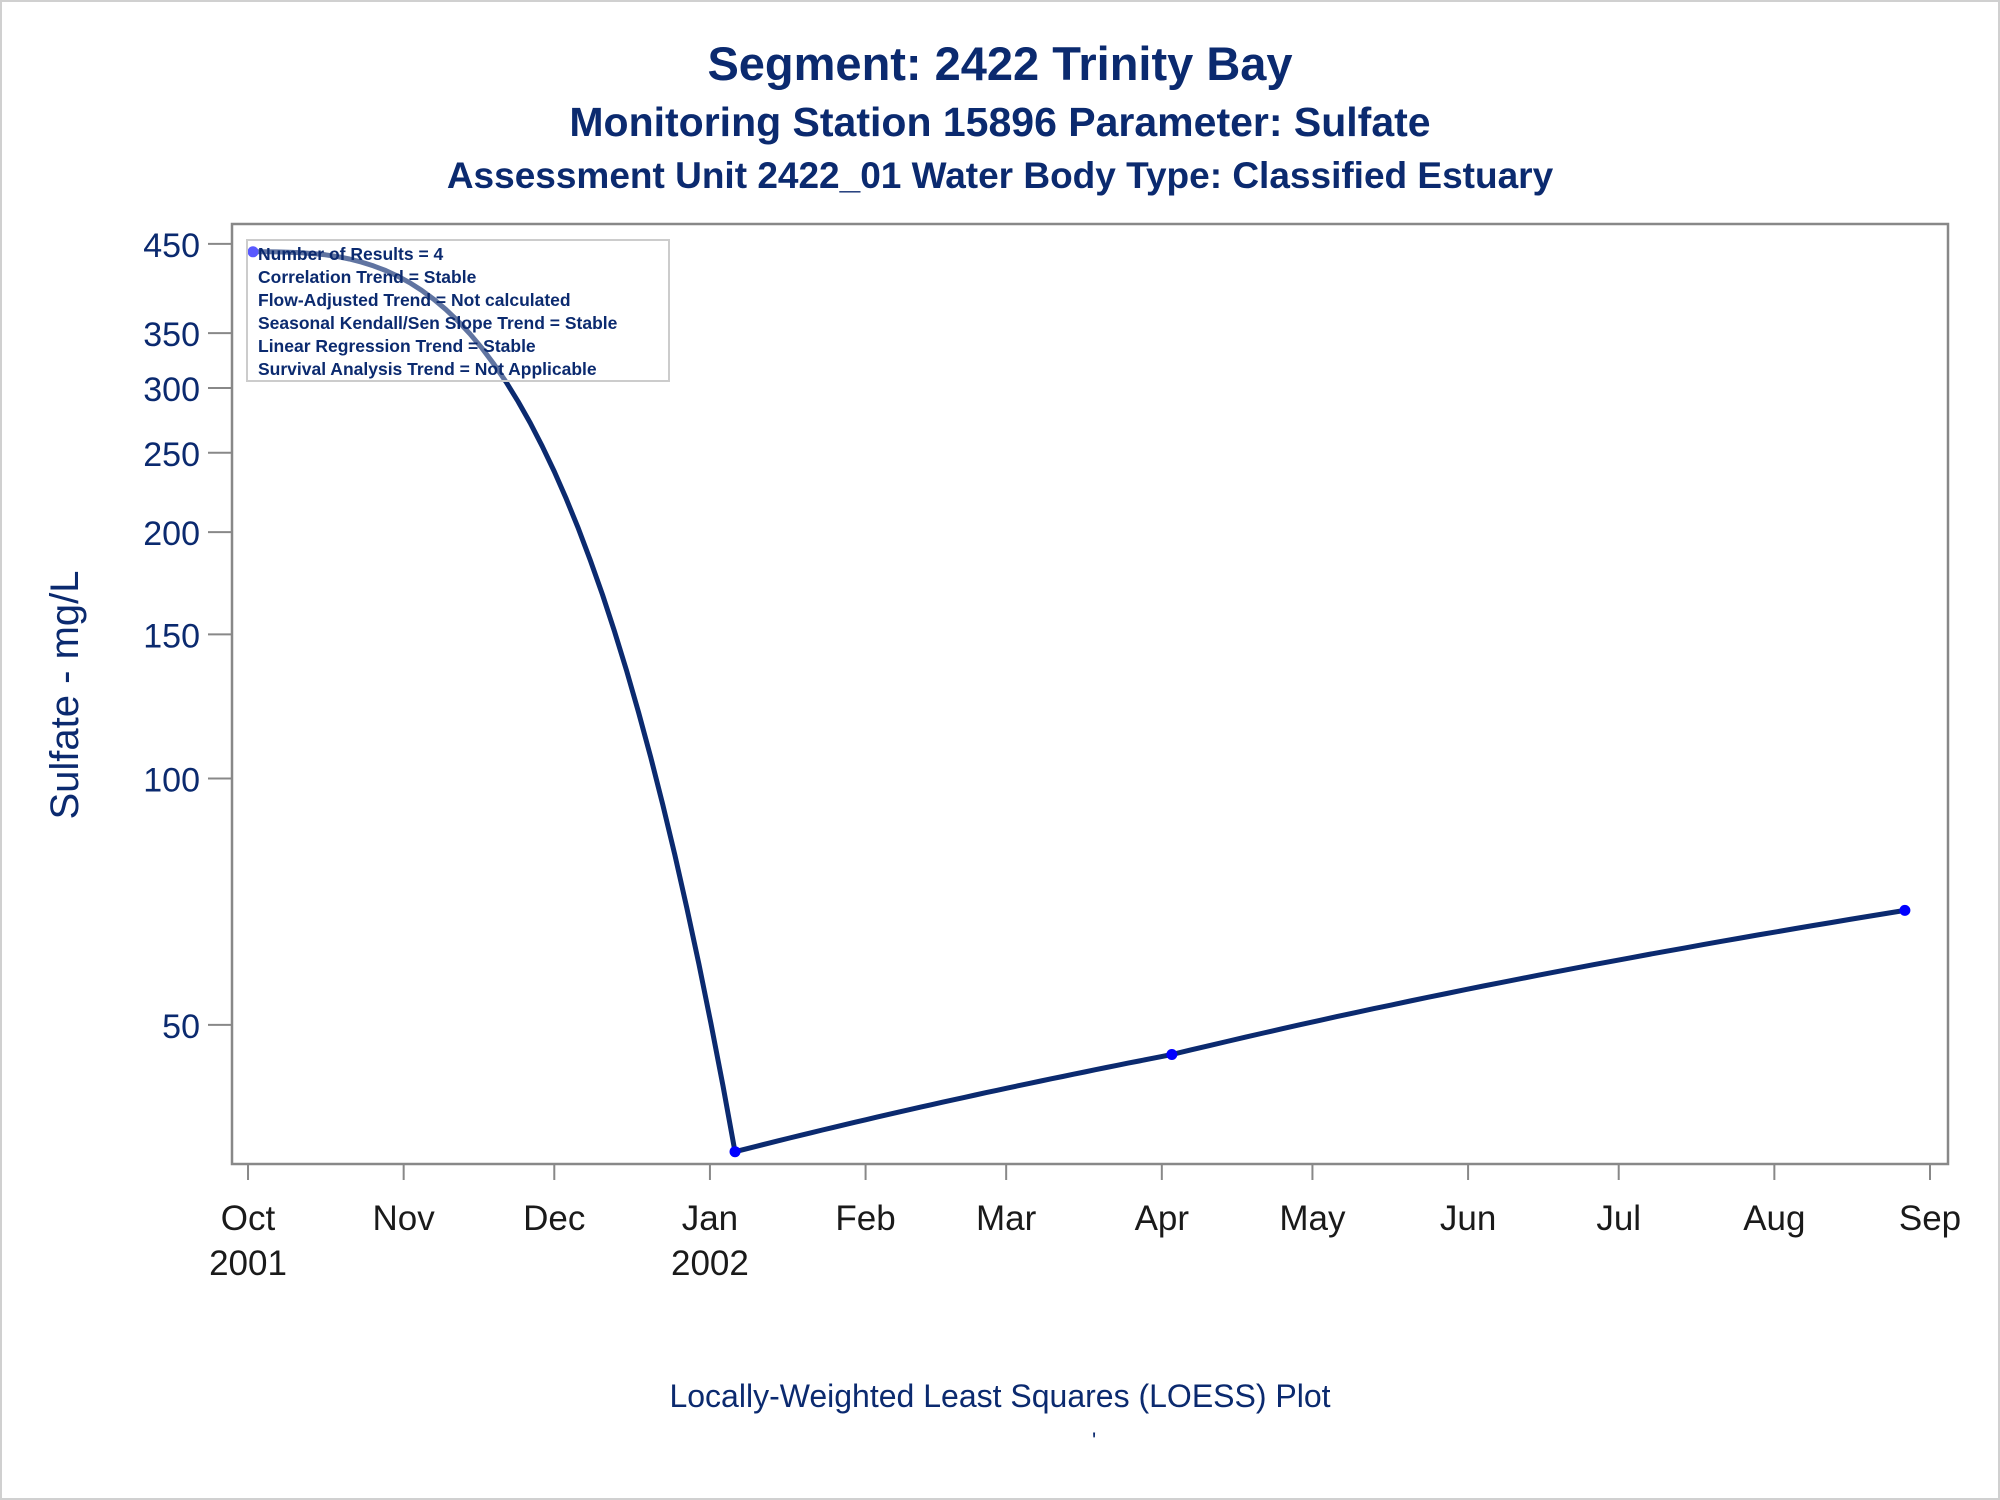  Describe the element at coordinates (367, 277) in the screenshot. I see `stats-legend-line: Correlation Trend = Stable` at that location.